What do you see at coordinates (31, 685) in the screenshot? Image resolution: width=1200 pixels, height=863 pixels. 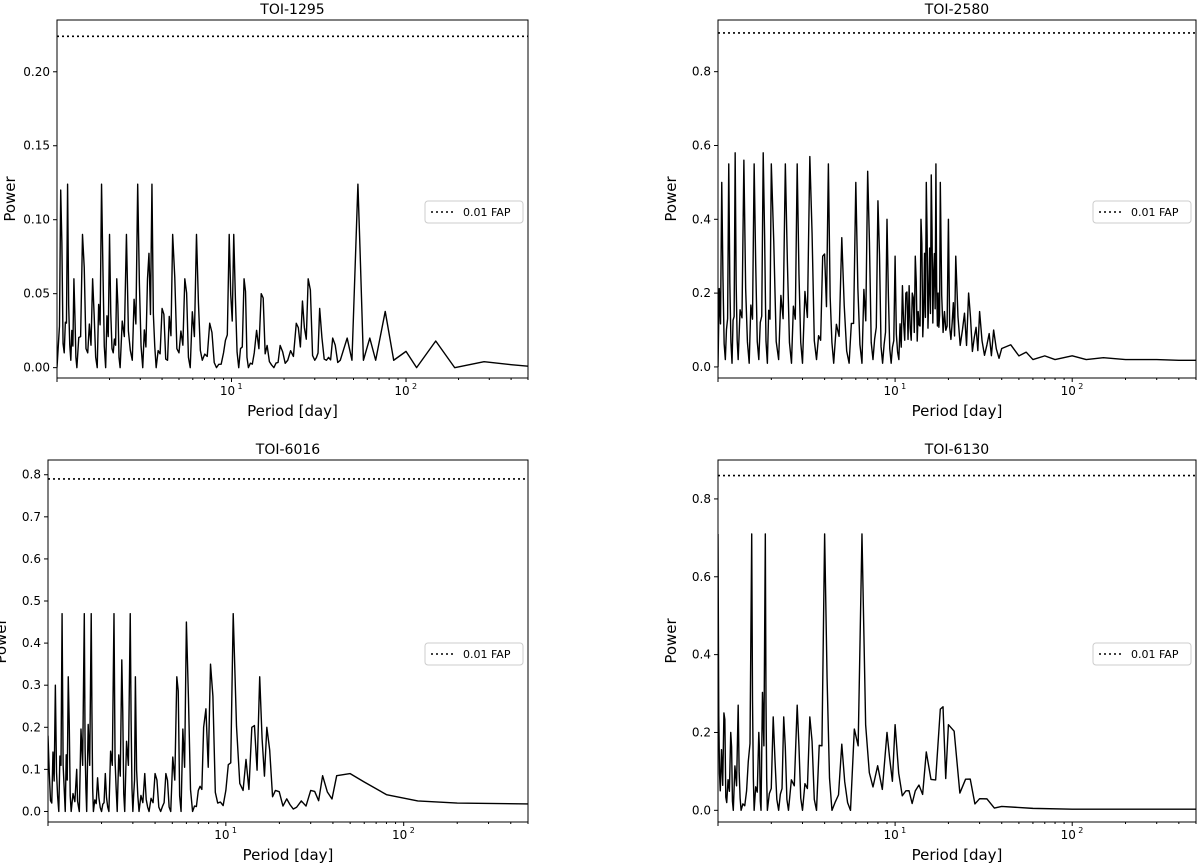 I see `y-tick-label: 0.3` at bounding box center [31, 685].